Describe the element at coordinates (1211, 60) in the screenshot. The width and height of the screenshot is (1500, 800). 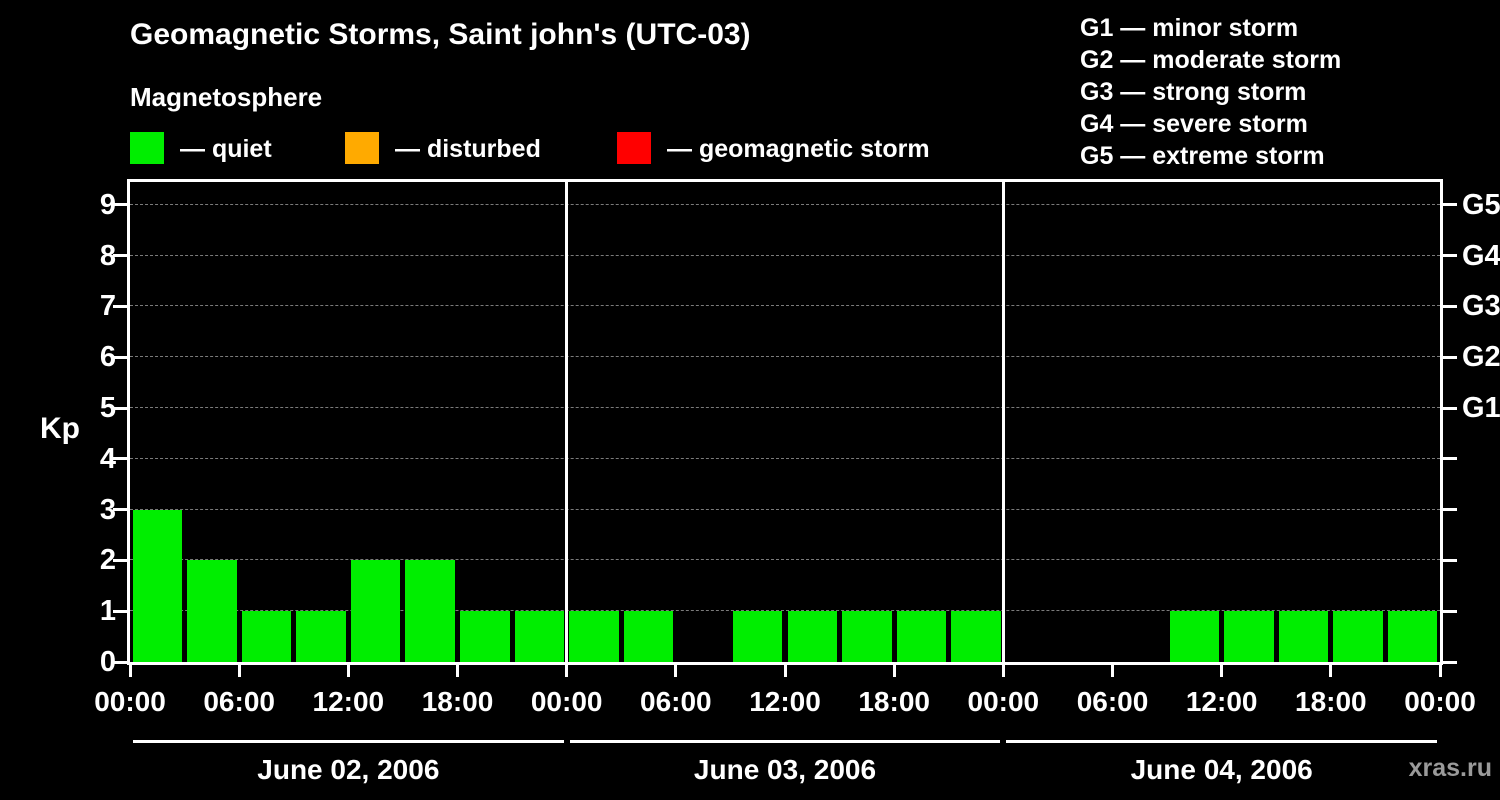
I see `g2-legend-line: G2 — moderate storm` at that location.